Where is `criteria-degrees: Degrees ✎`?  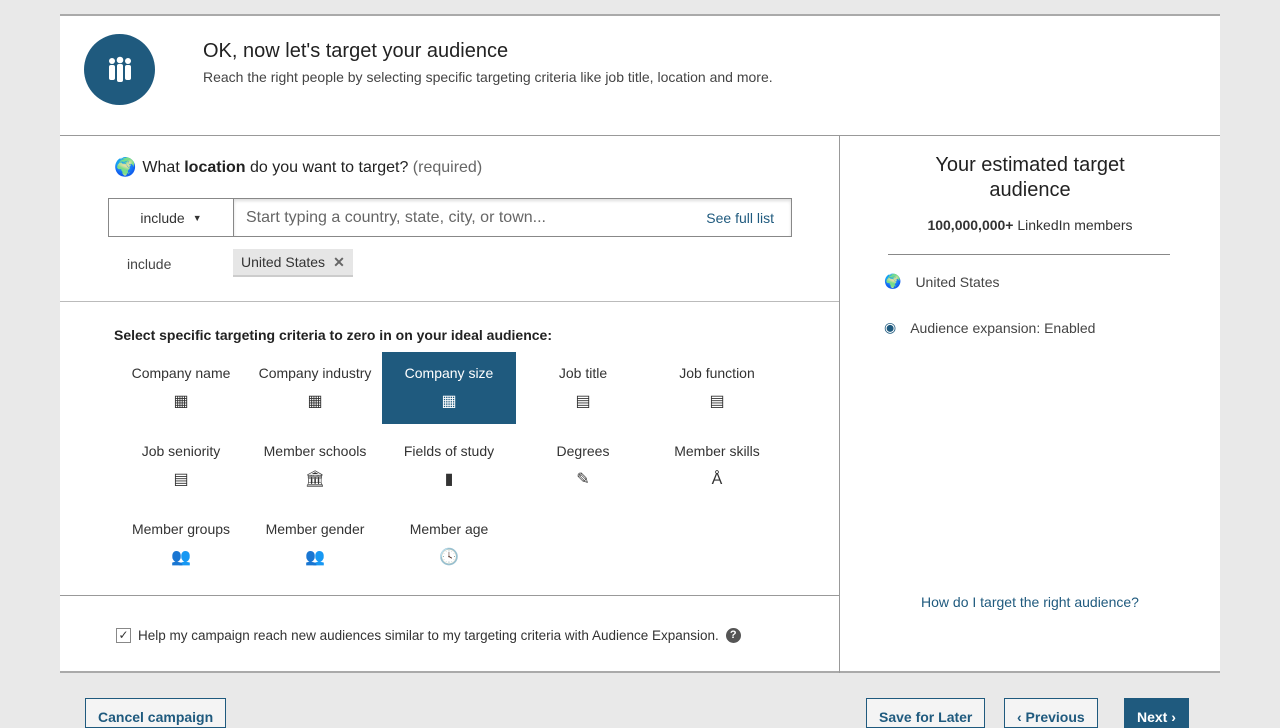
criteria-degrees: Degrees ✎ is located at coordinates (583, 466).